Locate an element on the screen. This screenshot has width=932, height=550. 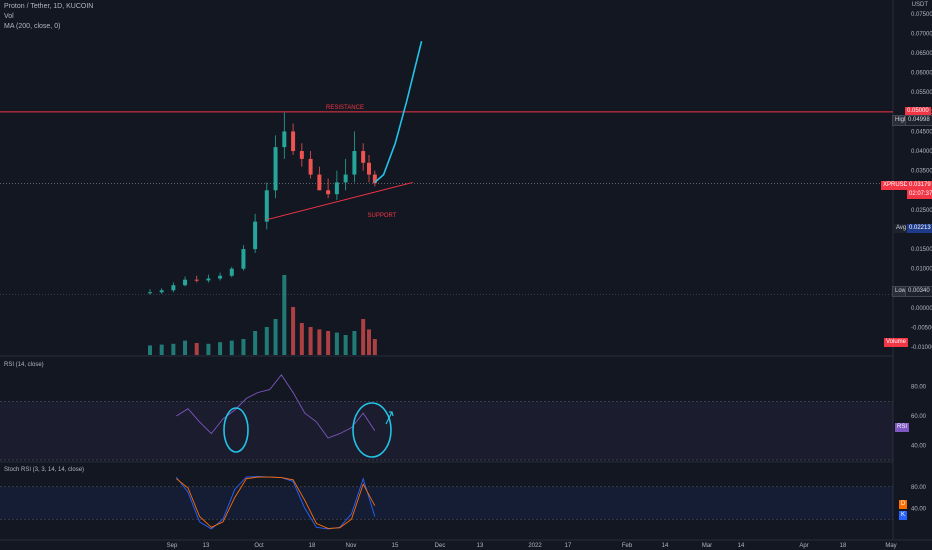
rsi-tick-label: 80.00 is located at coordinates (919, 388).